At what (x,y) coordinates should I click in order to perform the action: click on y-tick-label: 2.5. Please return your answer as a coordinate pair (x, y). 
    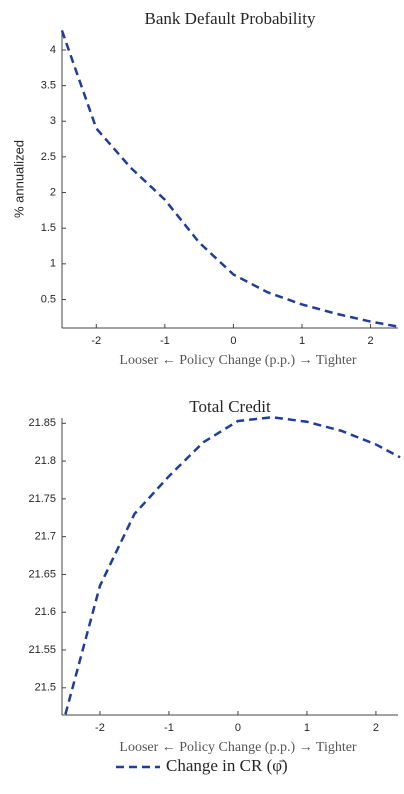
    Looking at the image, I should click on (48, 157).